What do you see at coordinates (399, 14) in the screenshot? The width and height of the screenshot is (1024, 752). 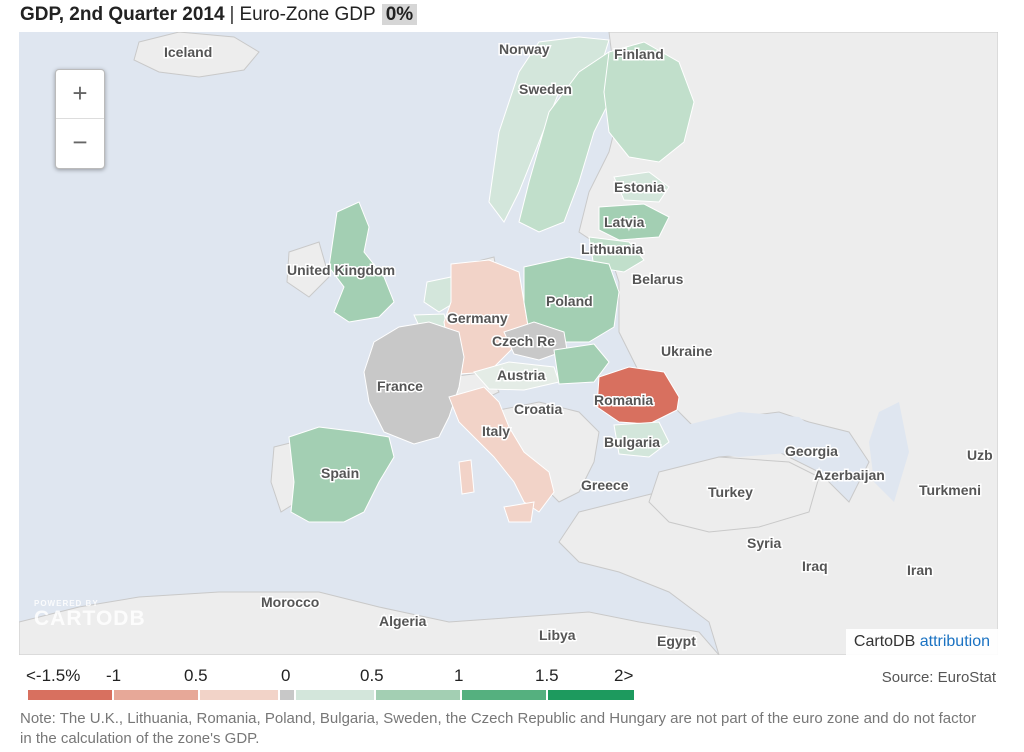 I see `eurozone-gdp-value: 0%` at bounding box center [399, 14].